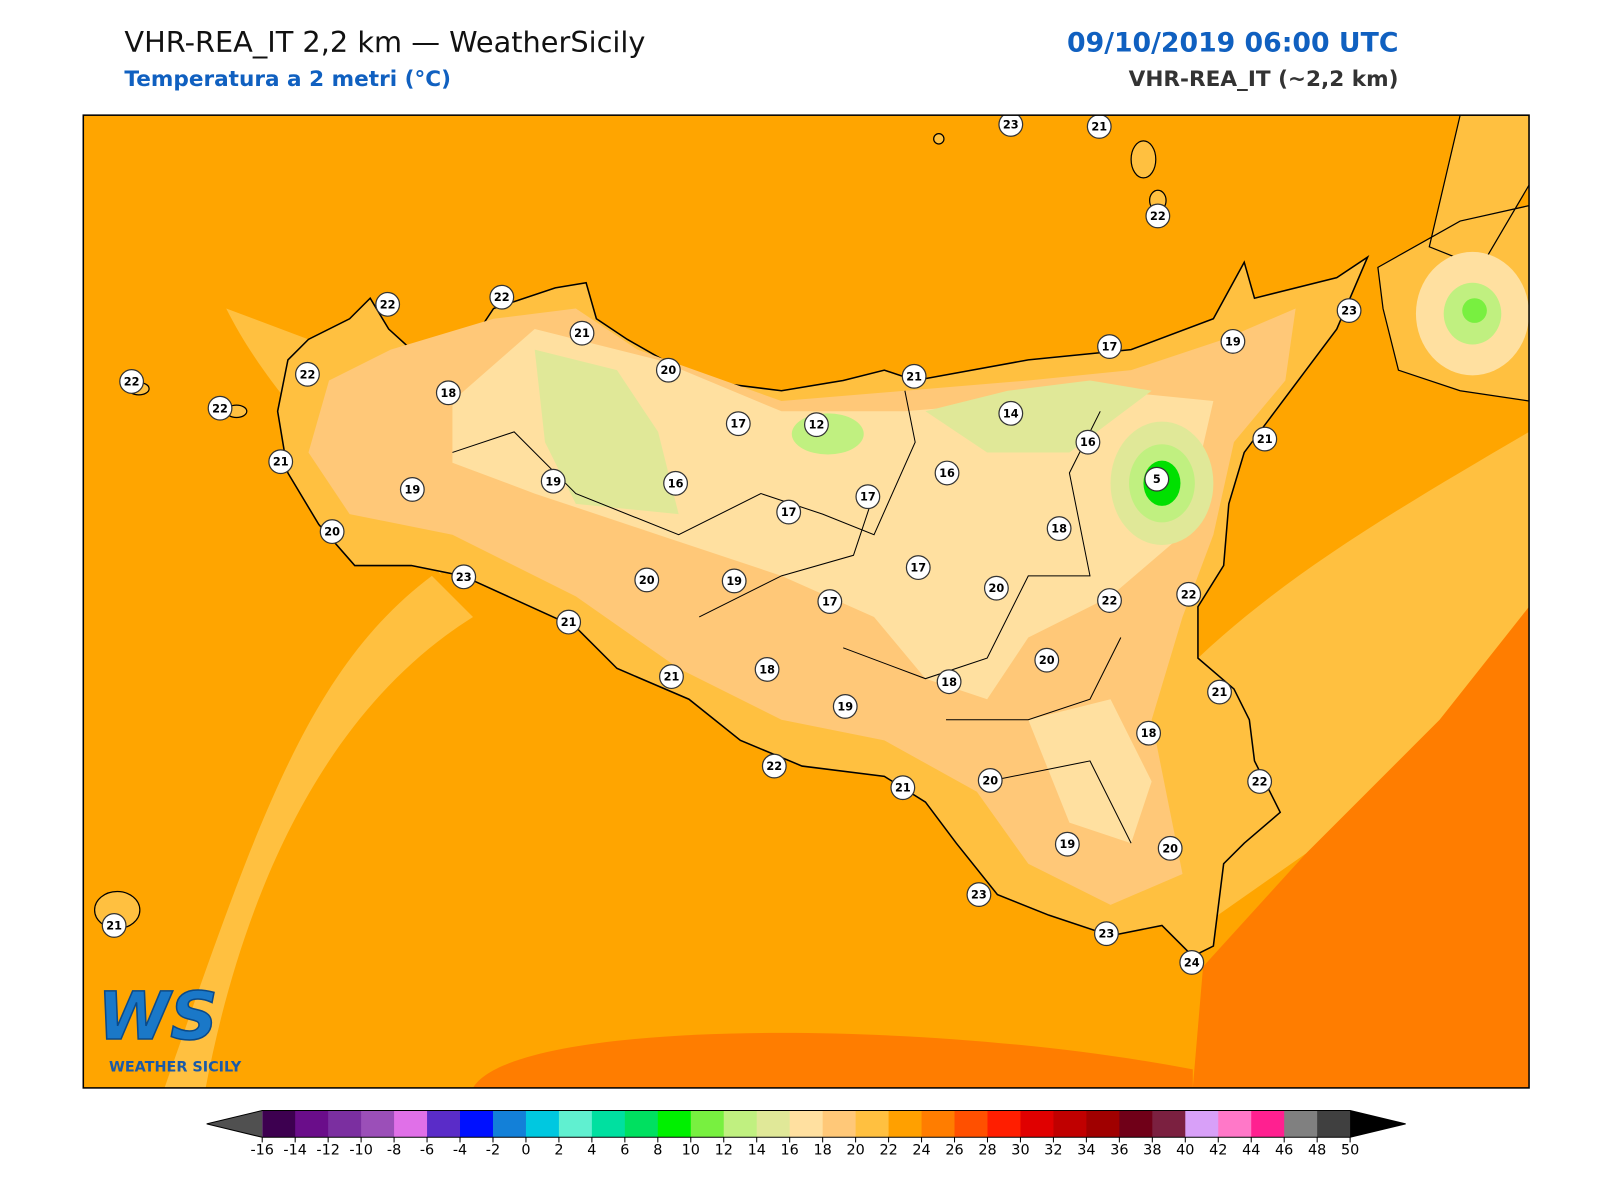  I want to click on logo-text: WEATHER SICILY, so click(175, 1067).